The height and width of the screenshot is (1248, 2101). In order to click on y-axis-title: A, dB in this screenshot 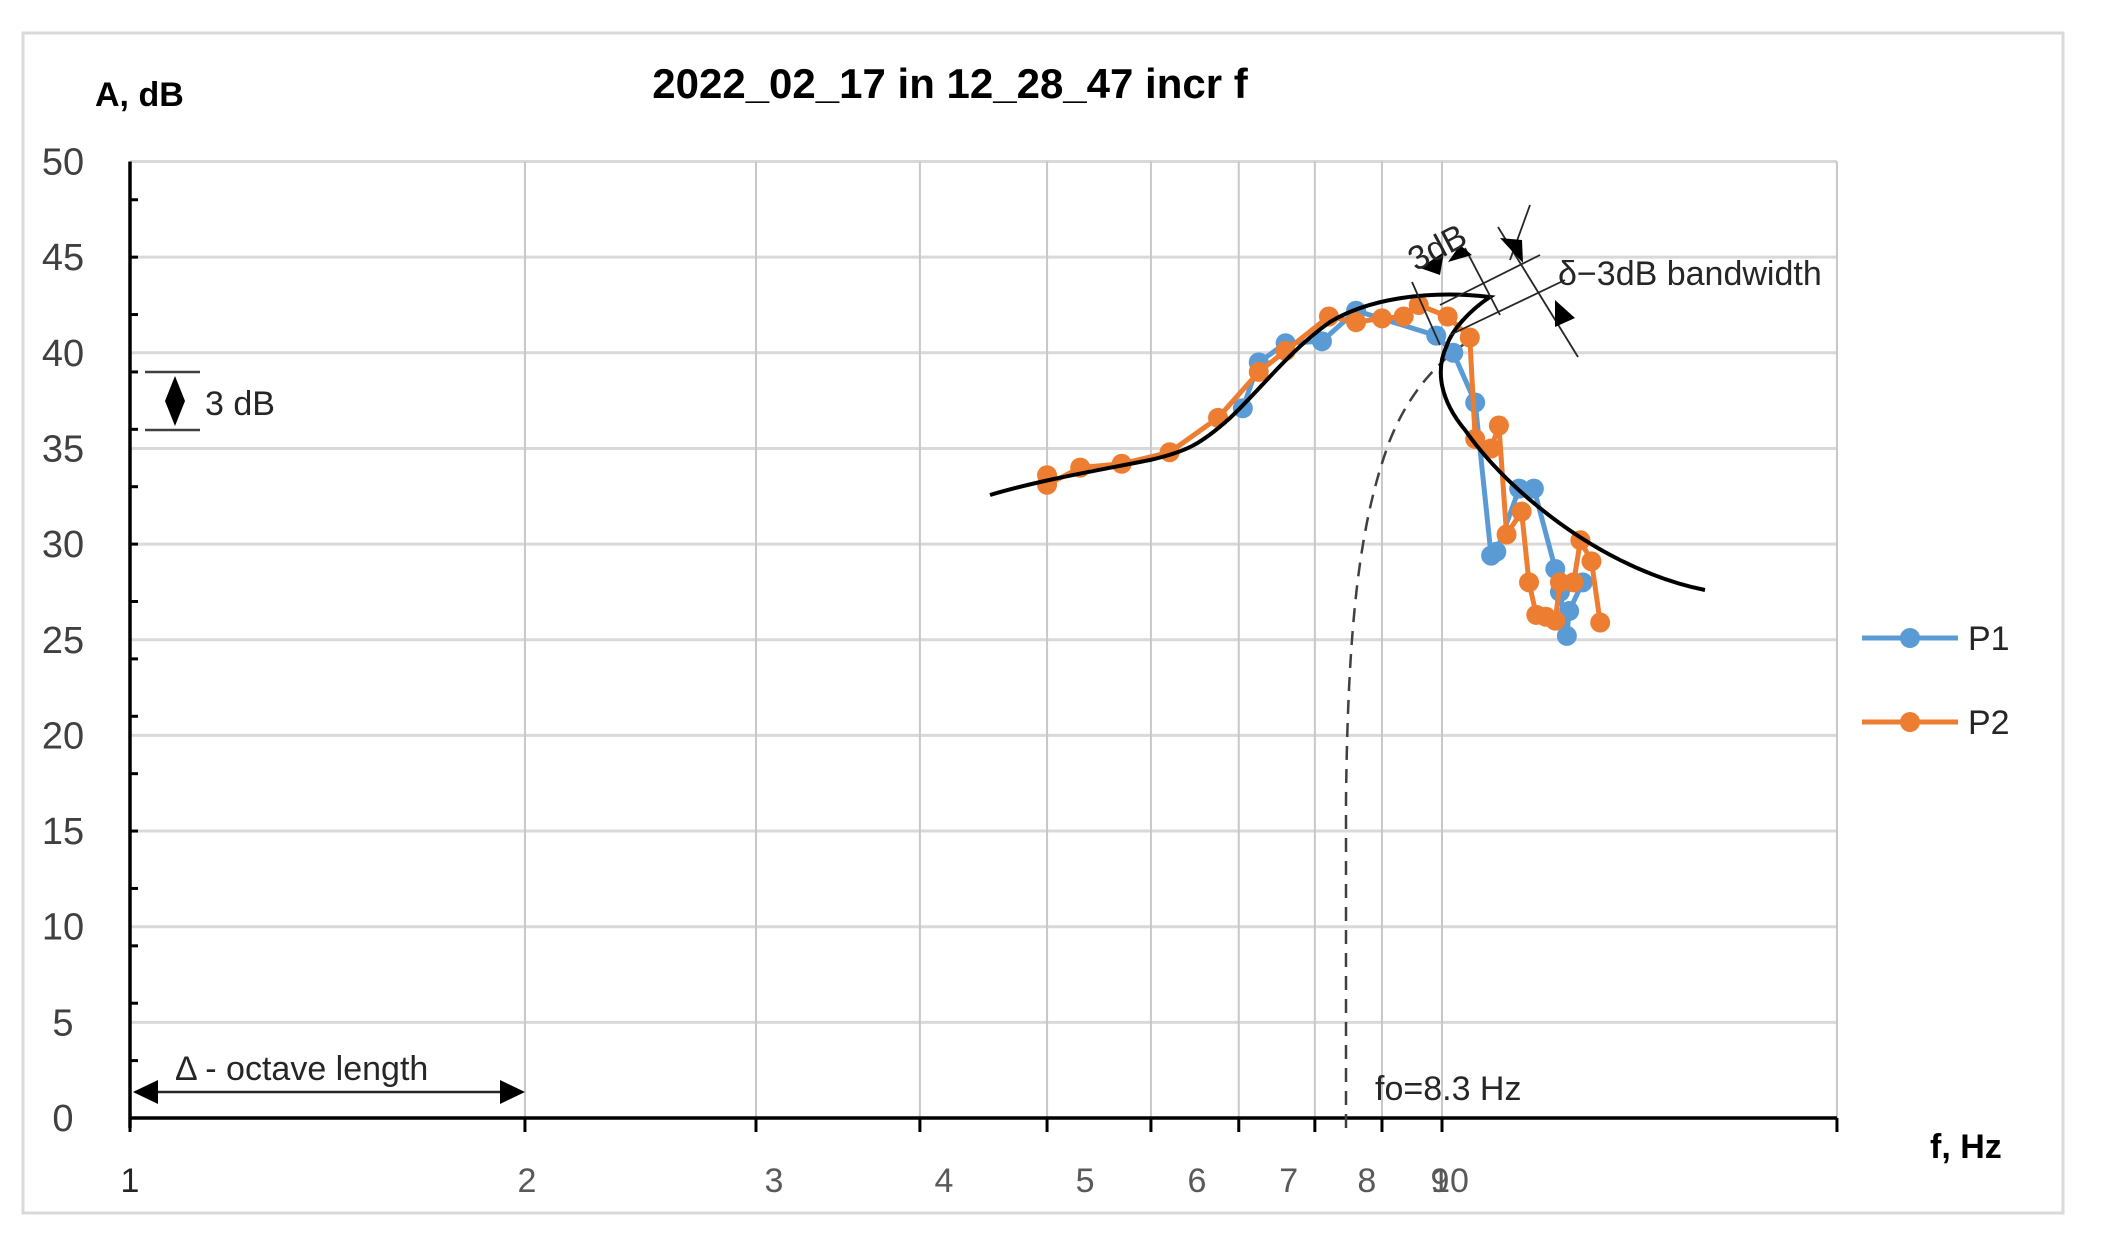, I will do `click(139, 95)`.